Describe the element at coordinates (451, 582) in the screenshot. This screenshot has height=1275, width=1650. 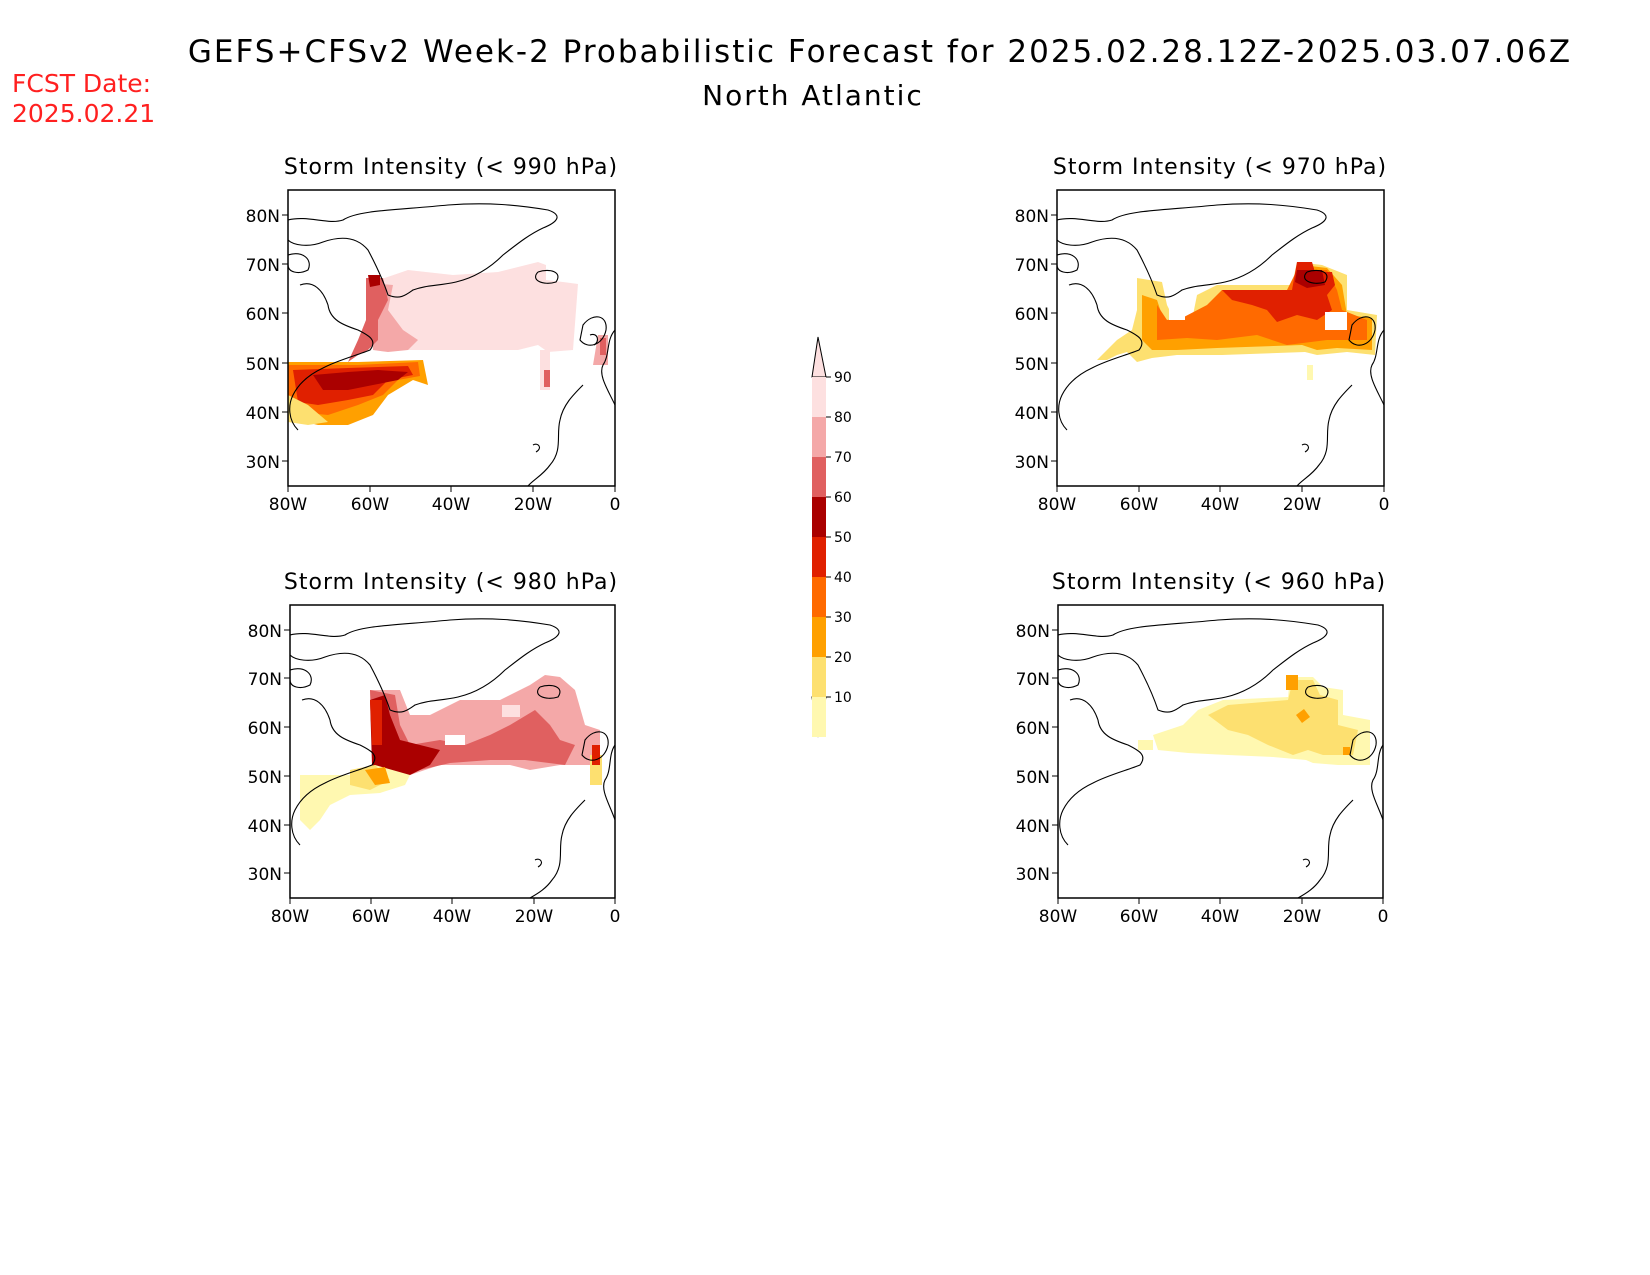
I see `panel-title: Storm Intensity (< 980 hPa)` at that location.